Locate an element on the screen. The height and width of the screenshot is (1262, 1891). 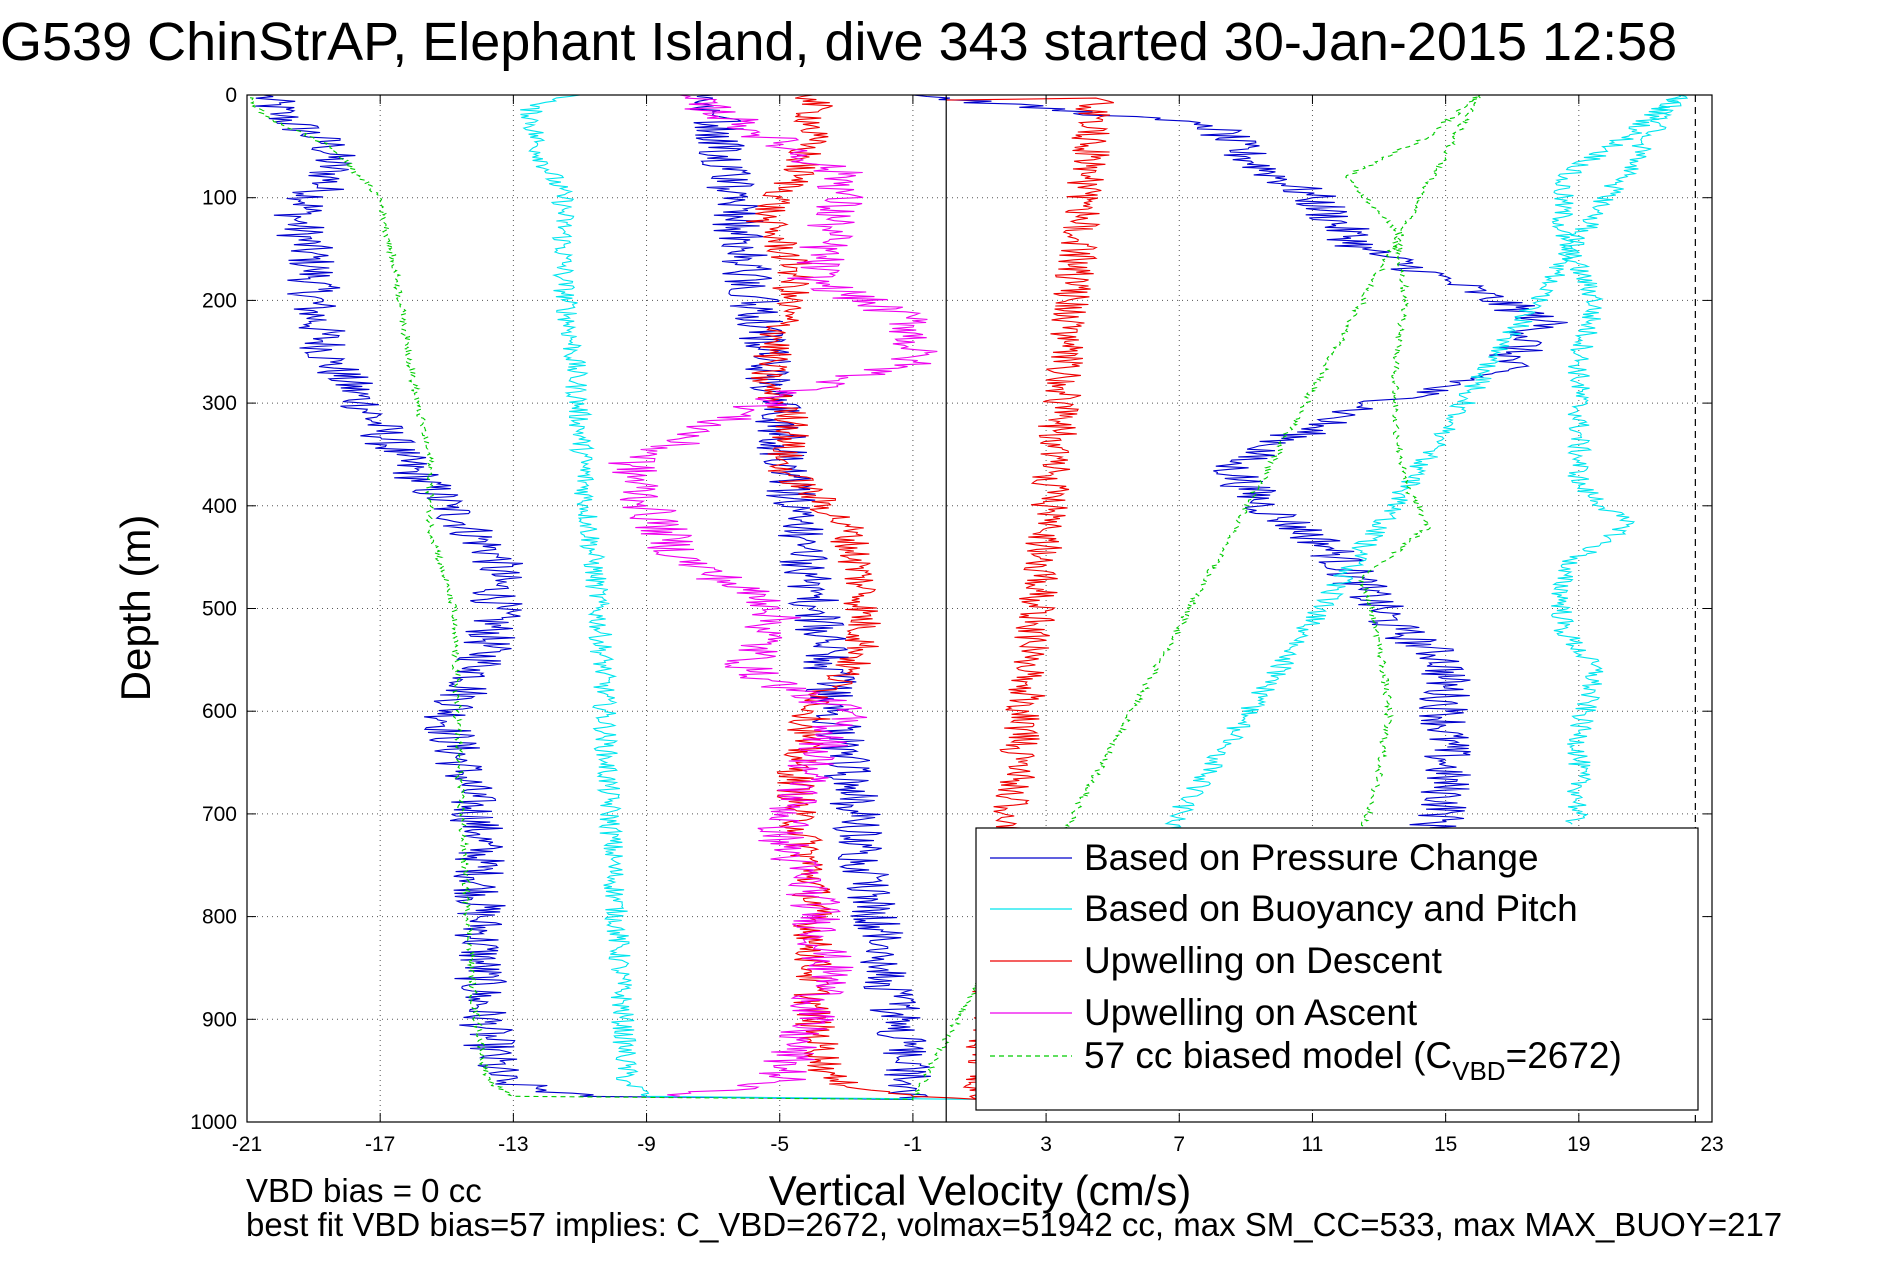
legend-label: Upwelling on Descent is located at coordinates (1263, 960).